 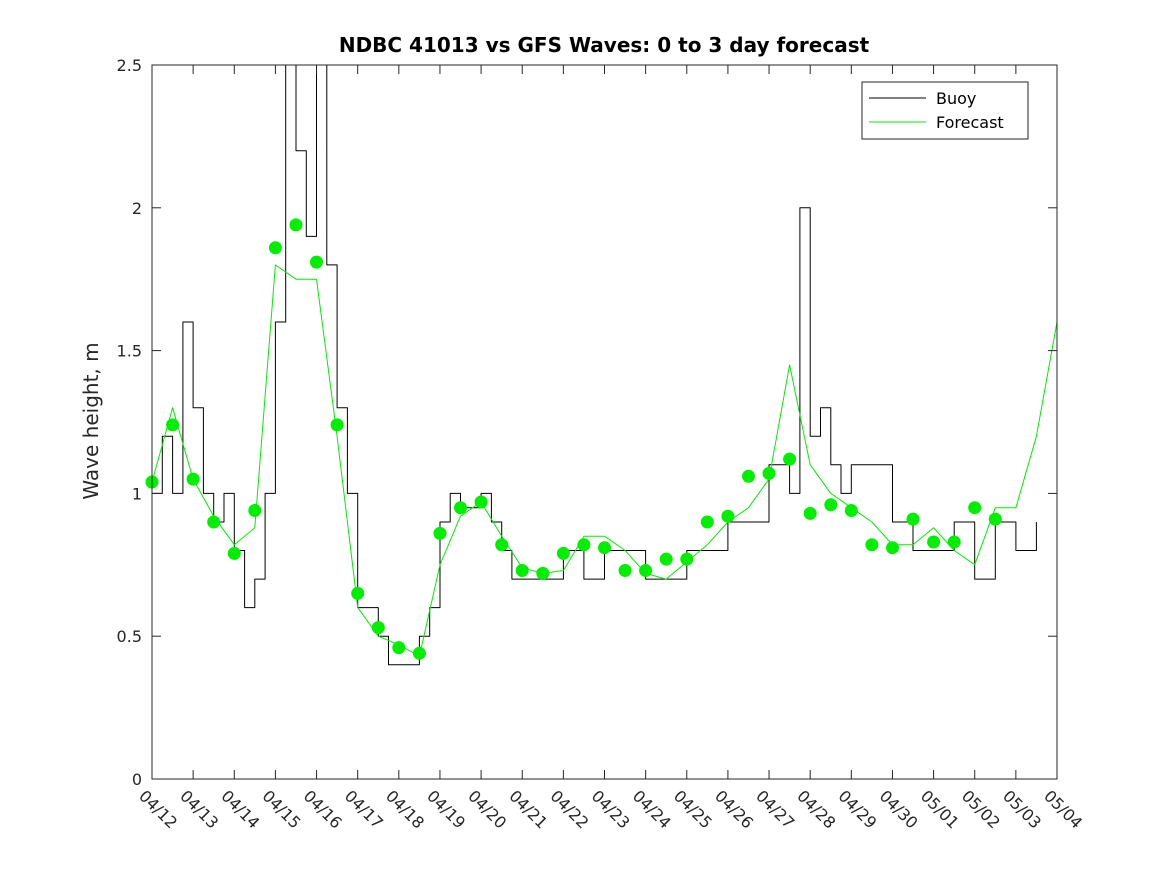 I want to click on x-tick-label: 05/01, so click(x=940, y=809).